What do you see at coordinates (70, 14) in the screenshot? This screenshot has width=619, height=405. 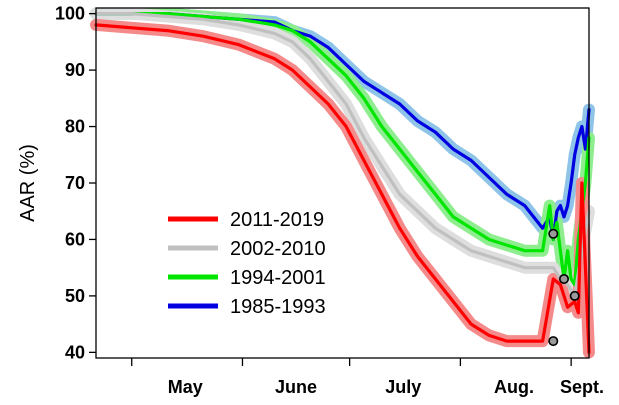 I see `y-tick-label: 100` at bounding box center [70, 14].